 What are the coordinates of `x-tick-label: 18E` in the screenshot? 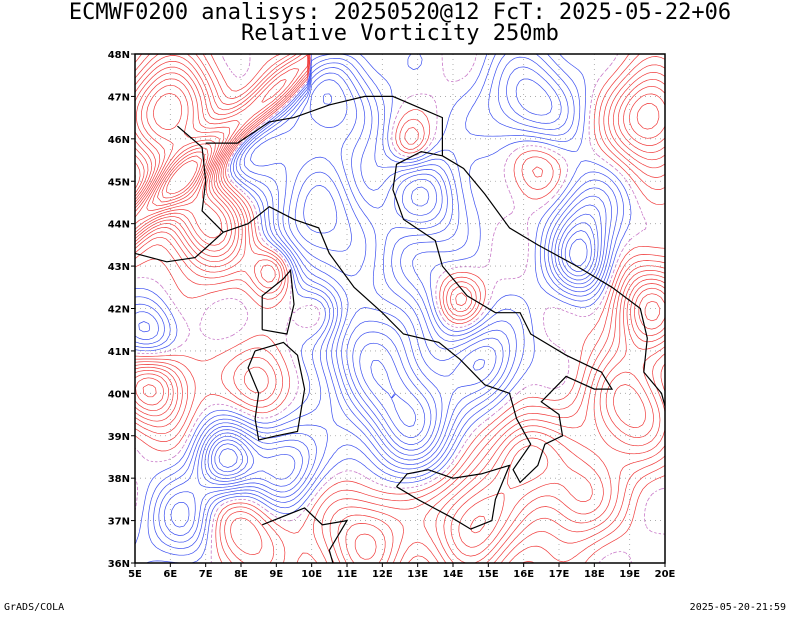 It's located at (594, 574).